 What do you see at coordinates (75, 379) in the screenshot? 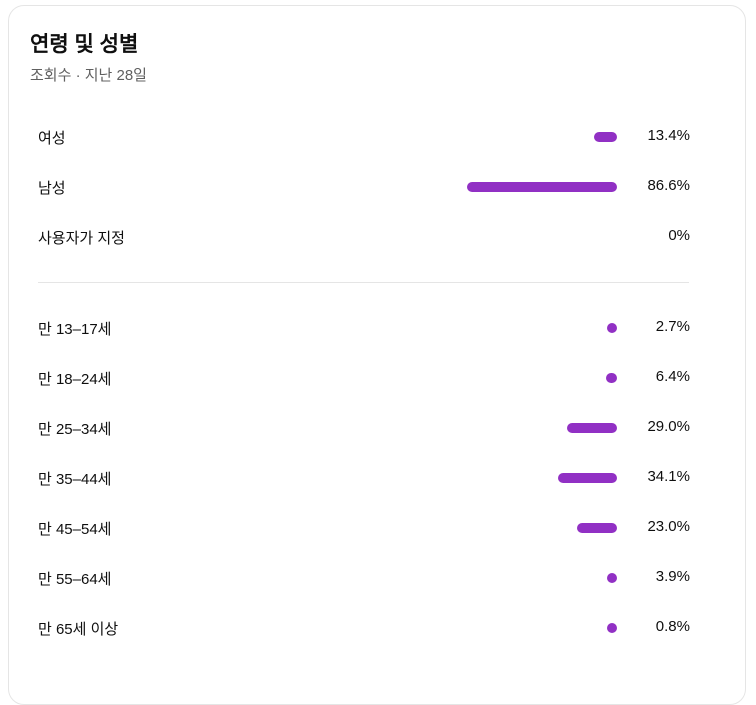
I see `row-label: 만 18–24세` at bounding box center [75, 379].